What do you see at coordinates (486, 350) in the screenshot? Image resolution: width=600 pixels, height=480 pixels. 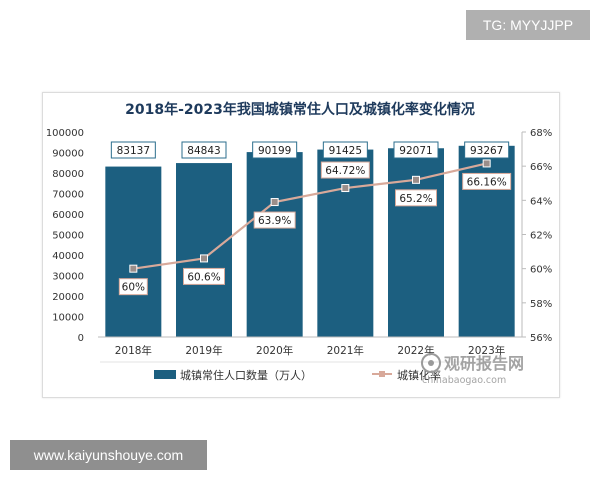 I see `x-axis-tick-label: 2023年` at bounding box center [486, 350].